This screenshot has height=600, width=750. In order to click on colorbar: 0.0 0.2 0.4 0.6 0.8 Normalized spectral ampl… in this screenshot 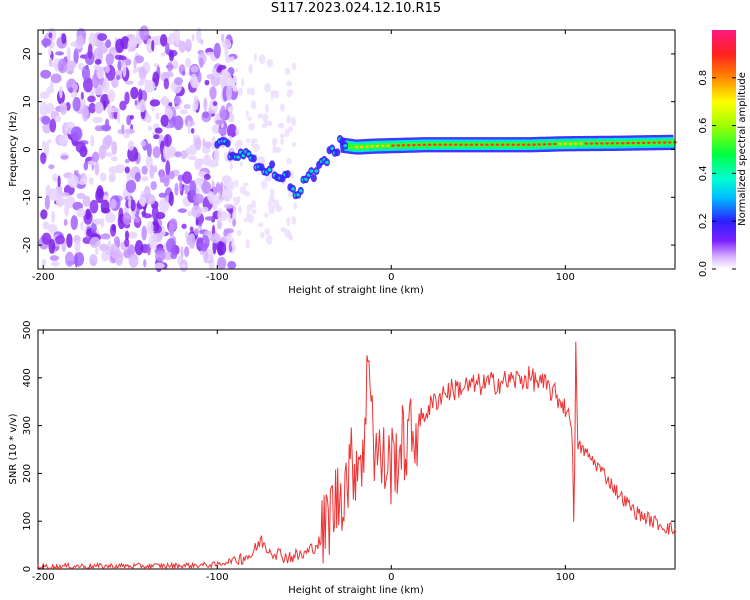, I will do `click(723, 153)`.